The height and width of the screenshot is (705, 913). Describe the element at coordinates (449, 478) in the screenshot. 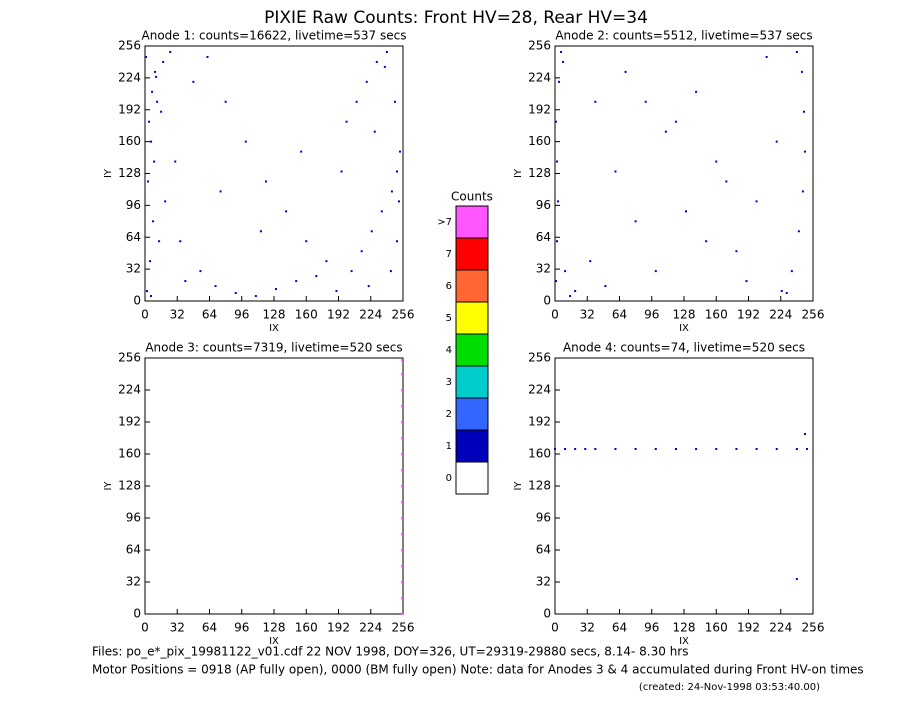

I see `colorbar-label: 0` at that location.